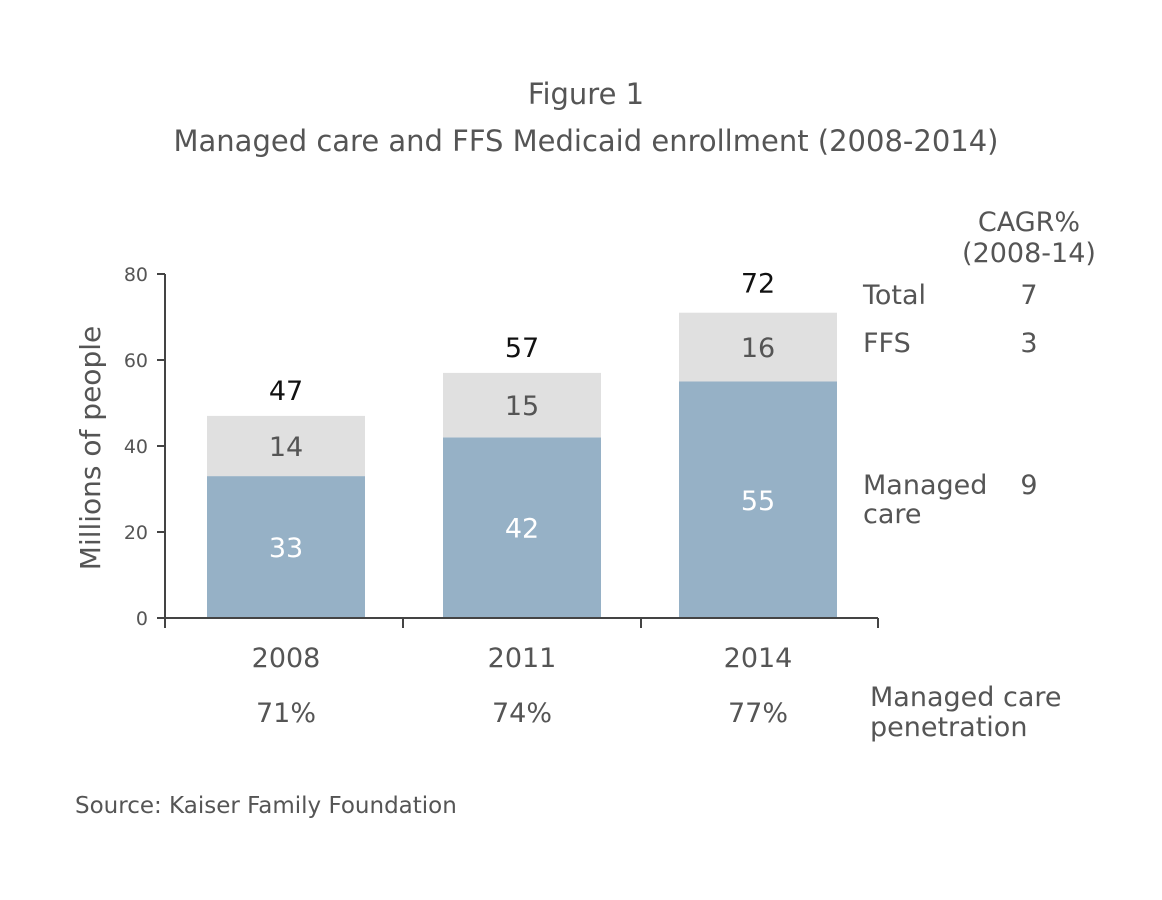 This screenshot has height=900, width=1162. What do you see at coordinates (1029, 253) in the screenshot?
I see `cagr-header-line2: (2008-14)` at bounding box center [1029, 253].